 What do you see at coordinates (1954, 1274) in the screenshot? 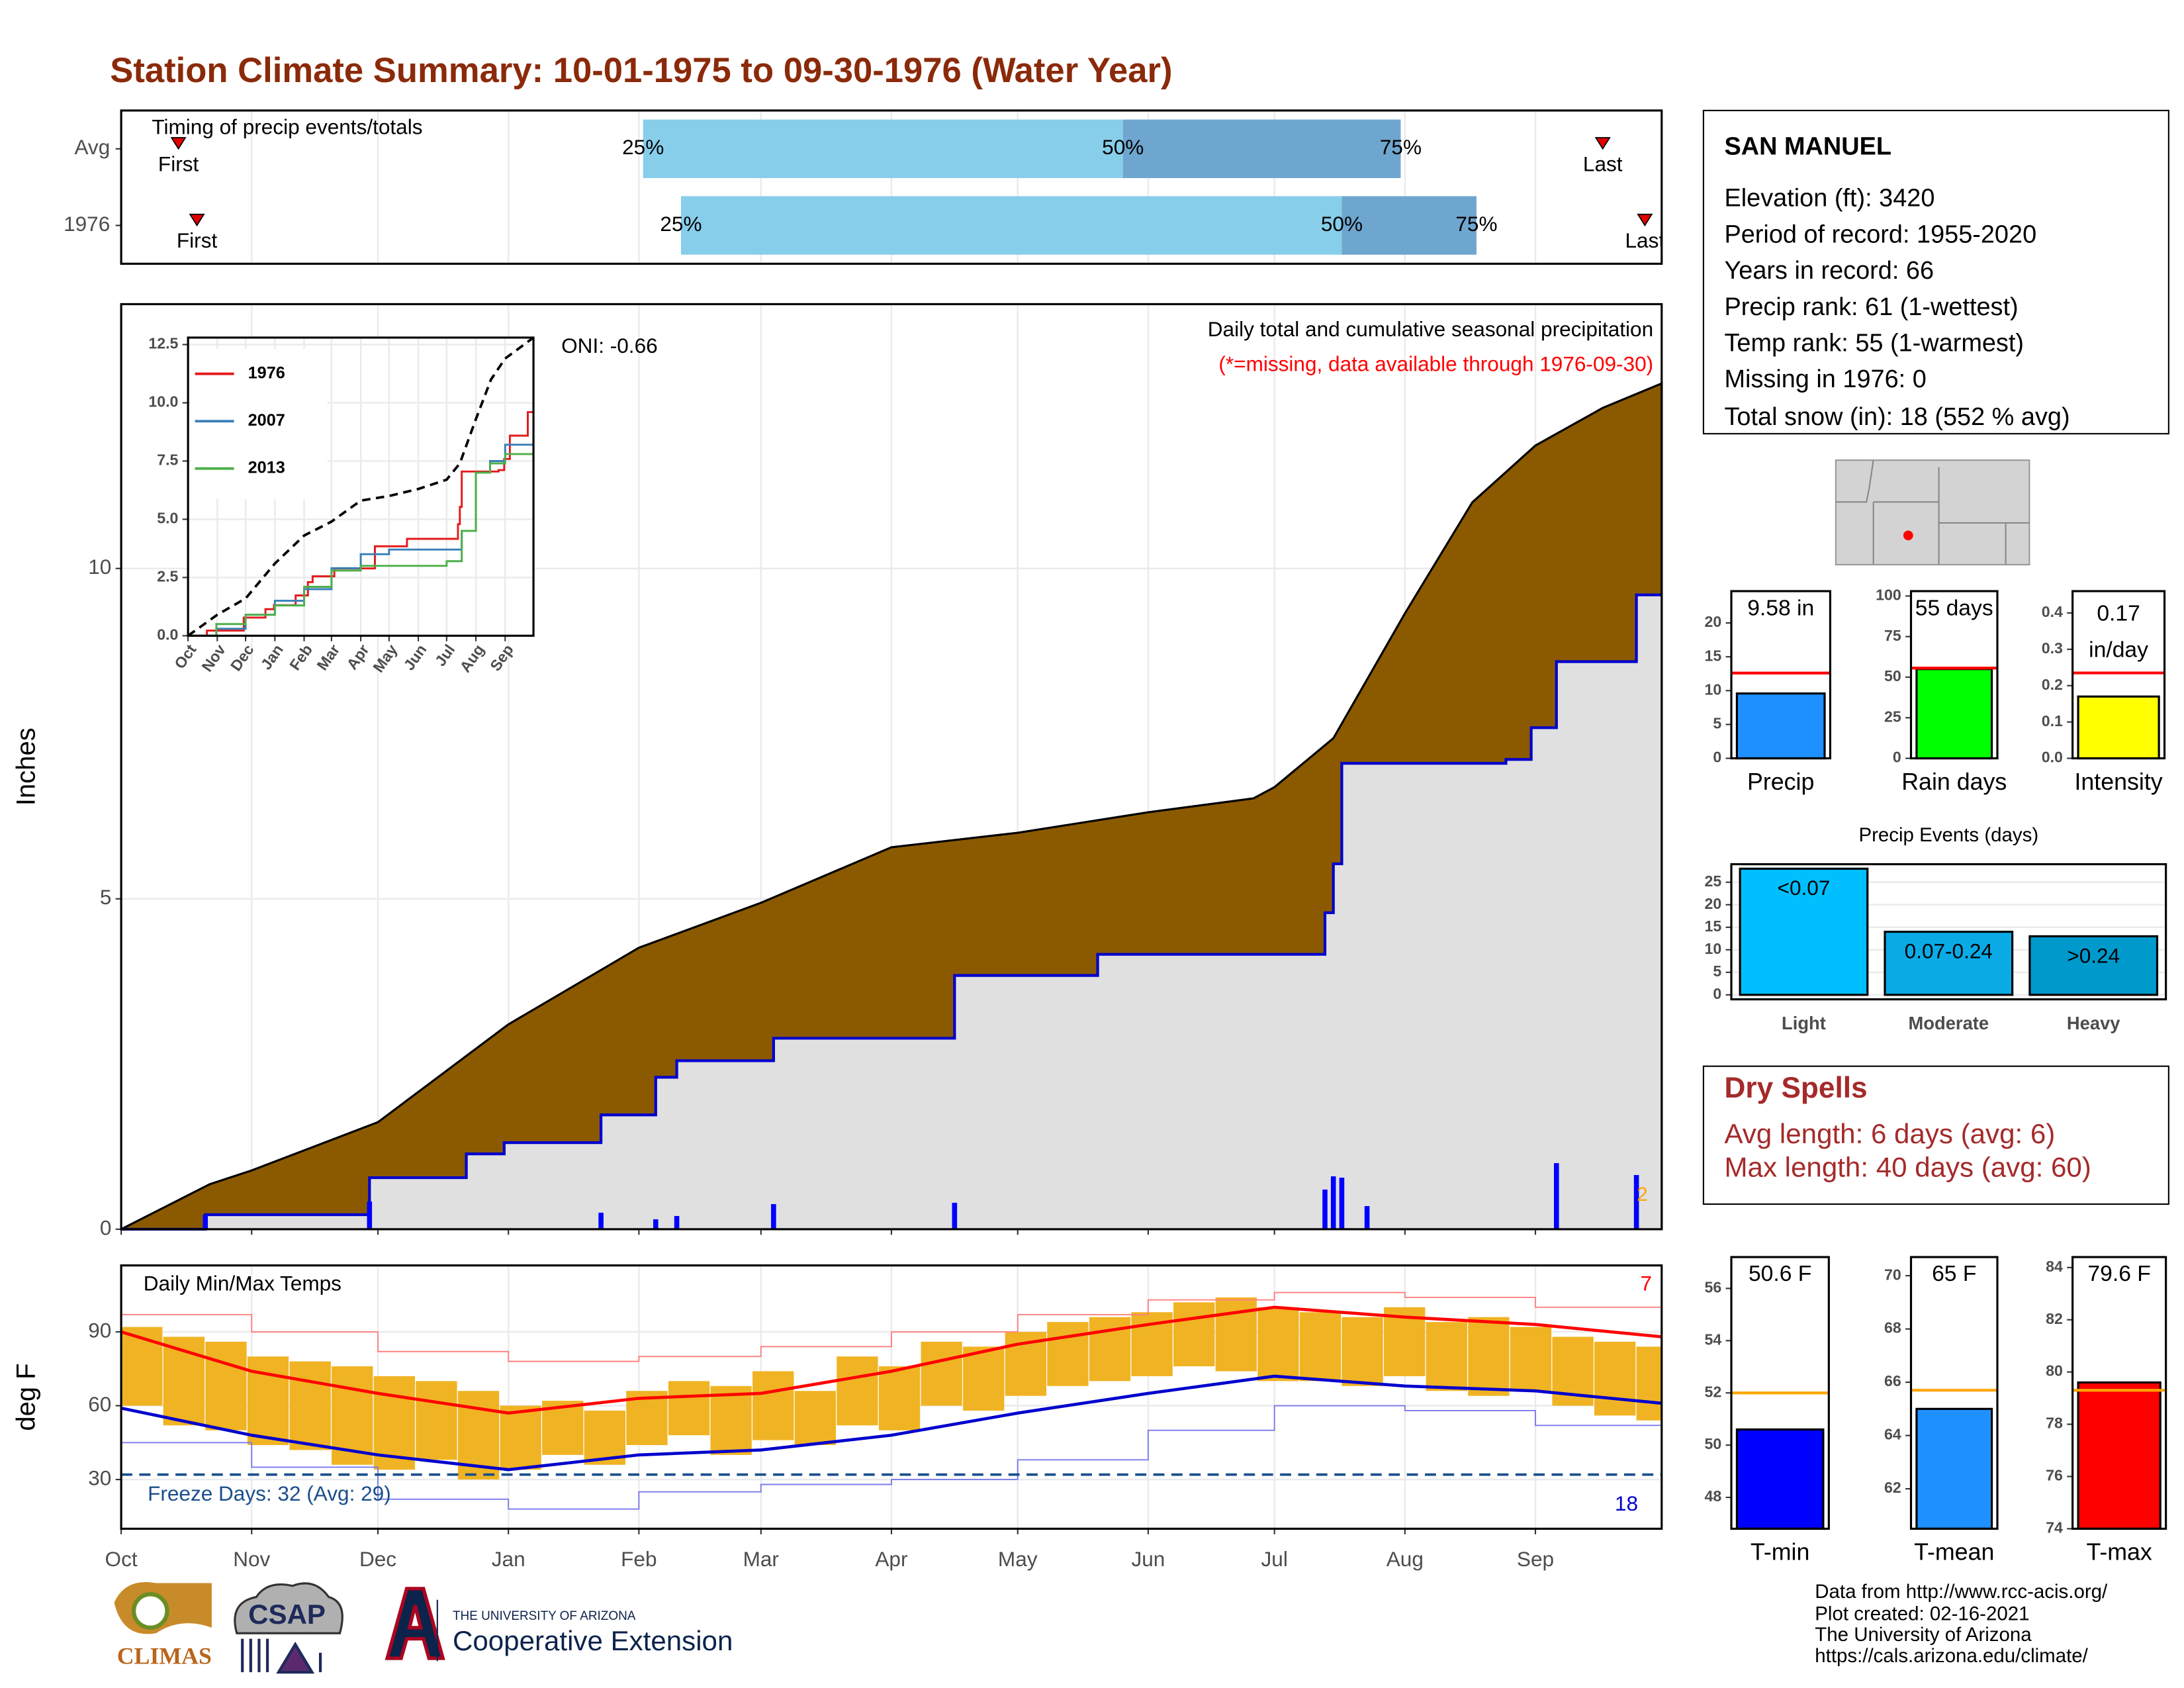
I see `value-label: 65 F` at bounding box center [1954, 1274].